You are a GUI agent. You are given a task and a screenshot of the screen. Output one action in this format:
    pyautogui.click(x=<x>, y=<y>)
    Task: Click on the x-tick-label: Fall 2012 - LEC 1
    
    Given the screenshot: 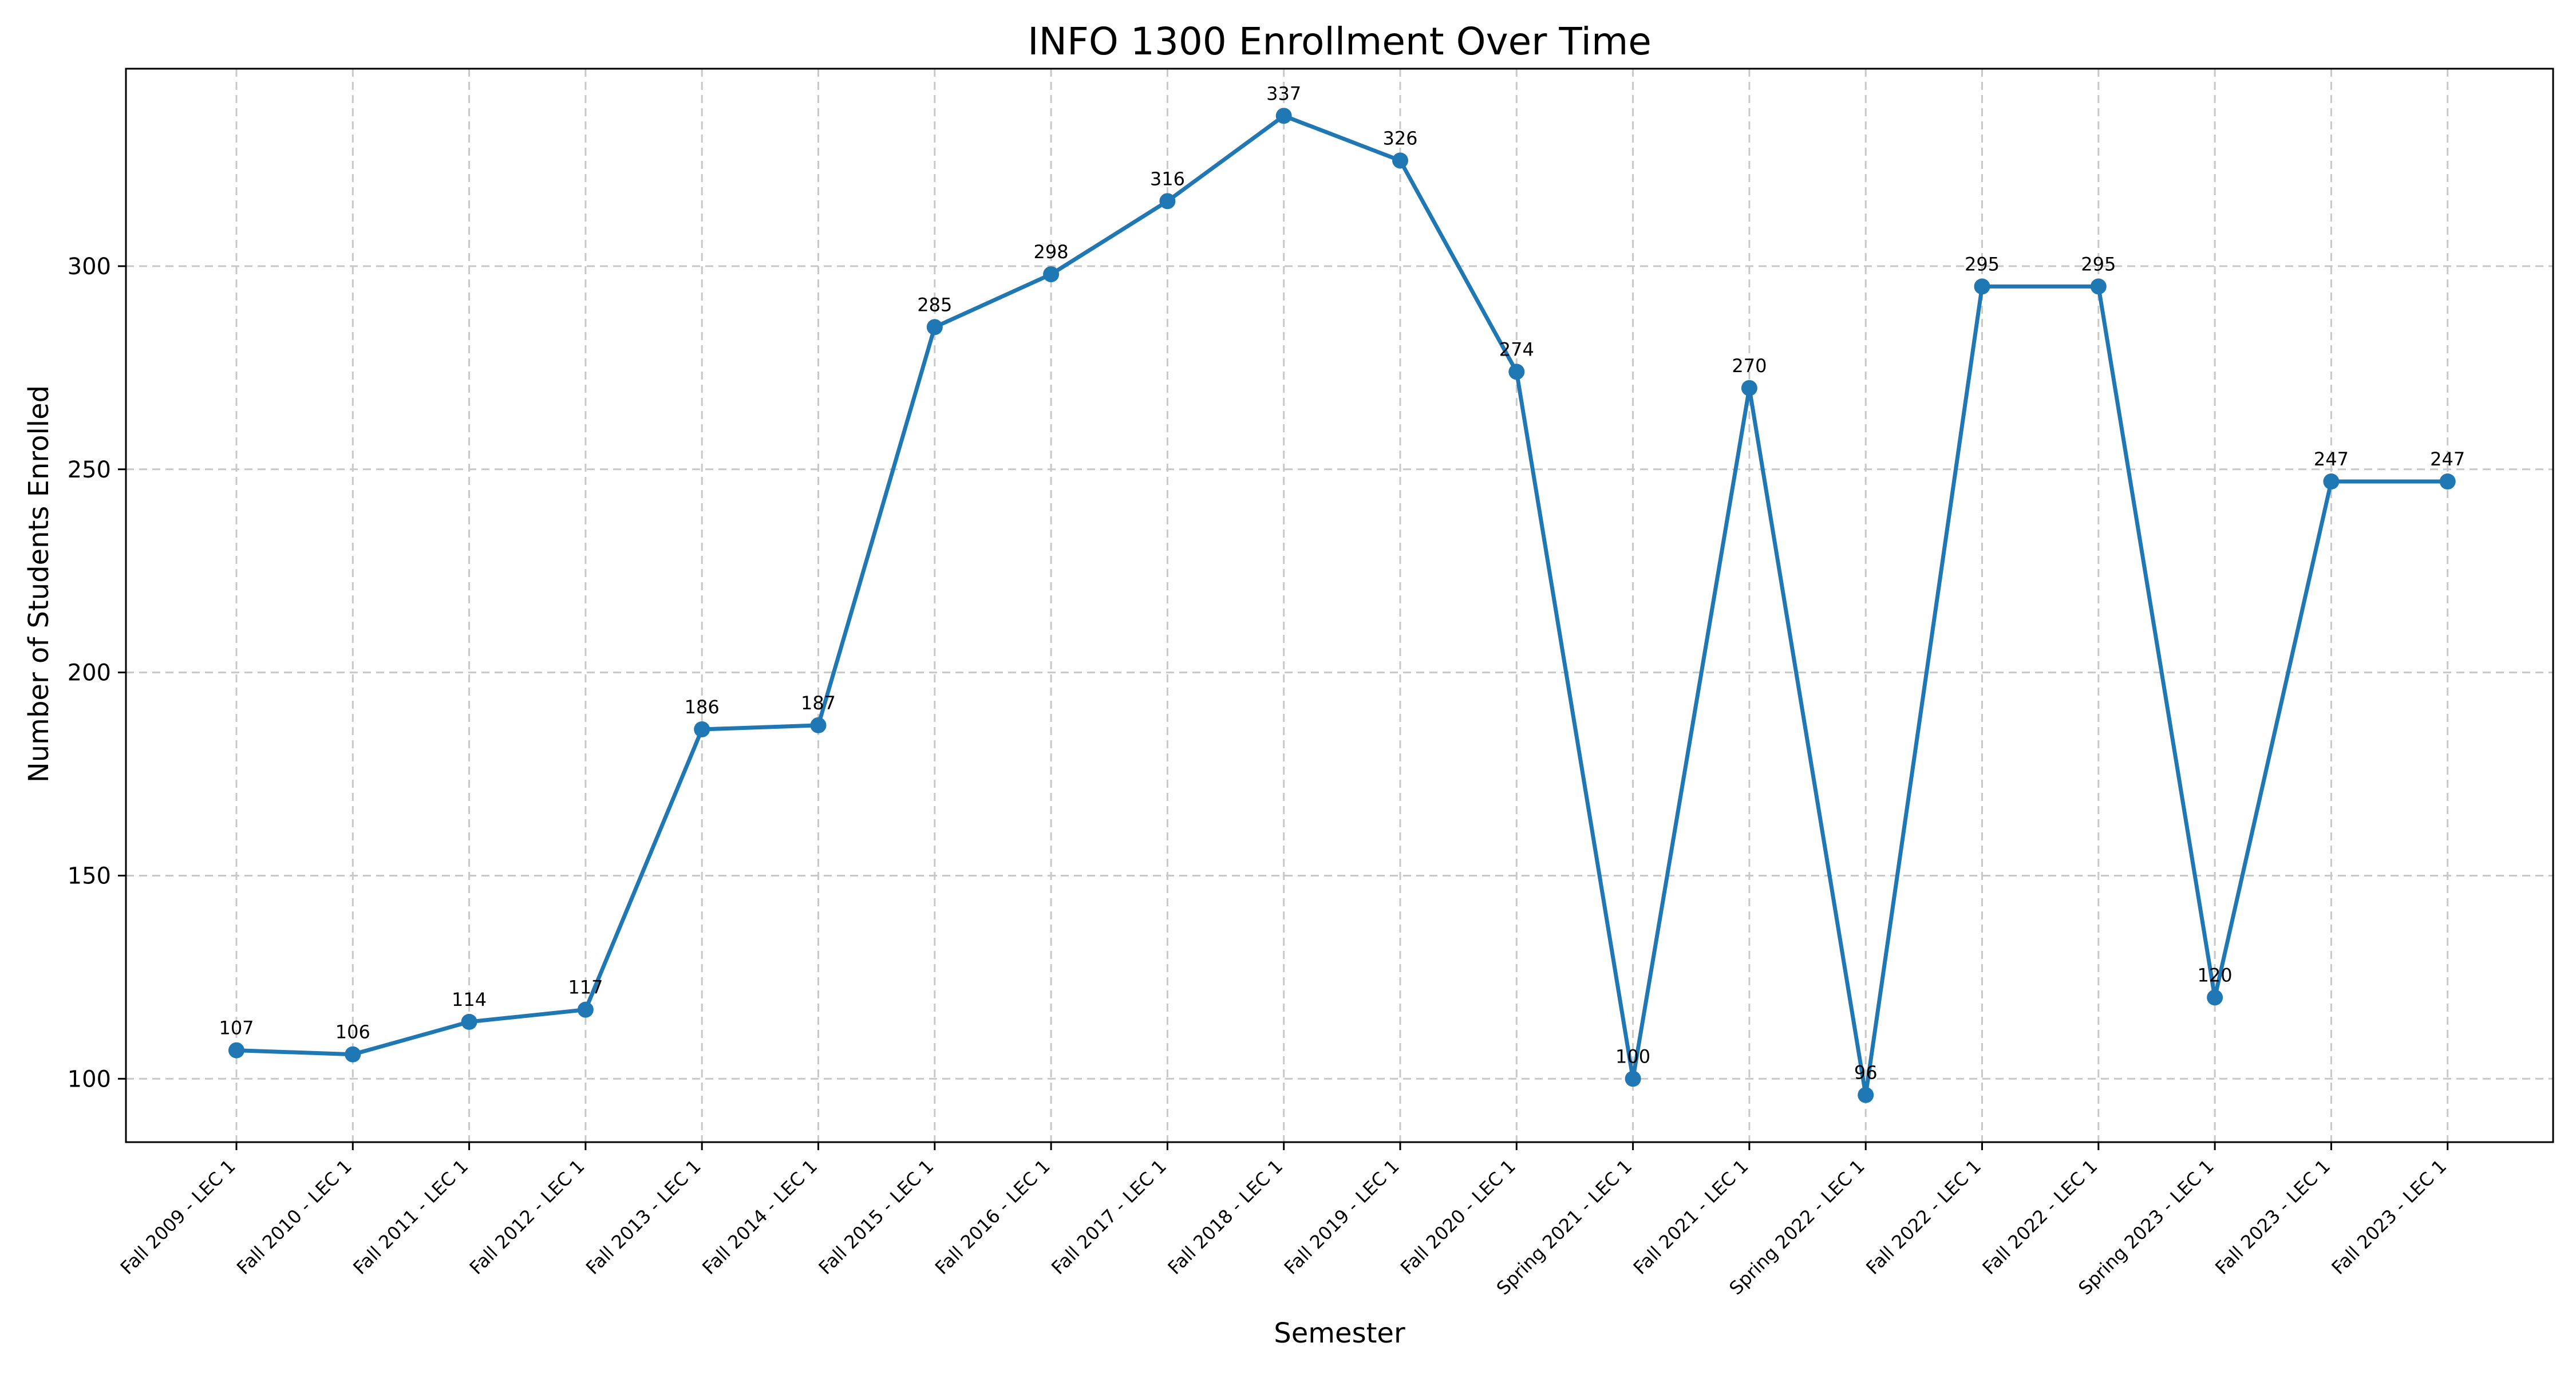 What is the action you would take?
    pyautogui.click(x=527, y=1217)
    